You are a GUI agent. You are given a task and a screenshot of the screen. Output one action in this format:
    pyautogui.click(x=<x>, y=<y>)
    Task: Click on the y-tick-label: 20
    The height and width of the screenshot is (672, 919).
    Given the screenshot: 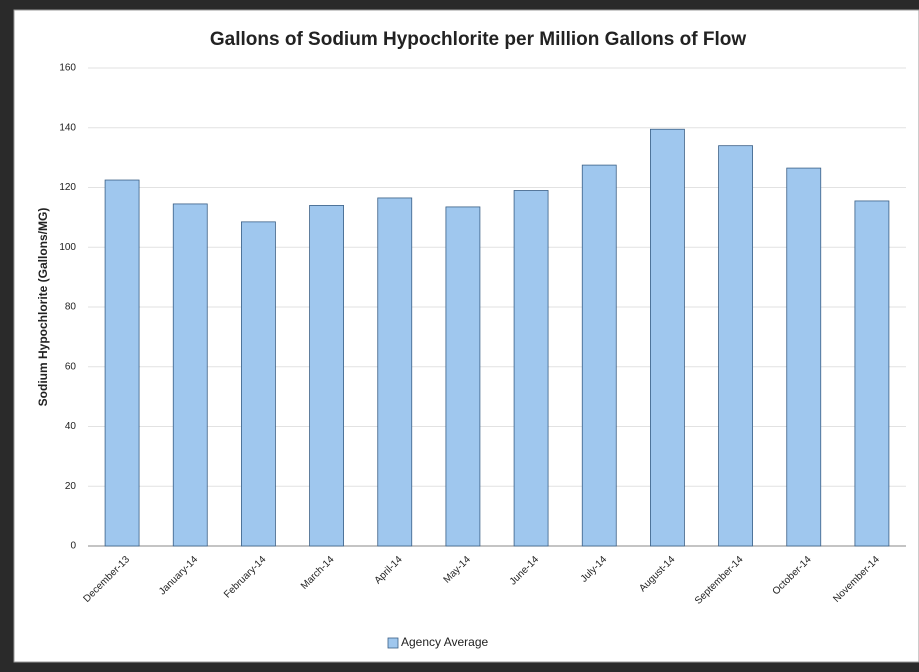 What is the action you would take?
    pyautogui.click(x=71, y=486)
    